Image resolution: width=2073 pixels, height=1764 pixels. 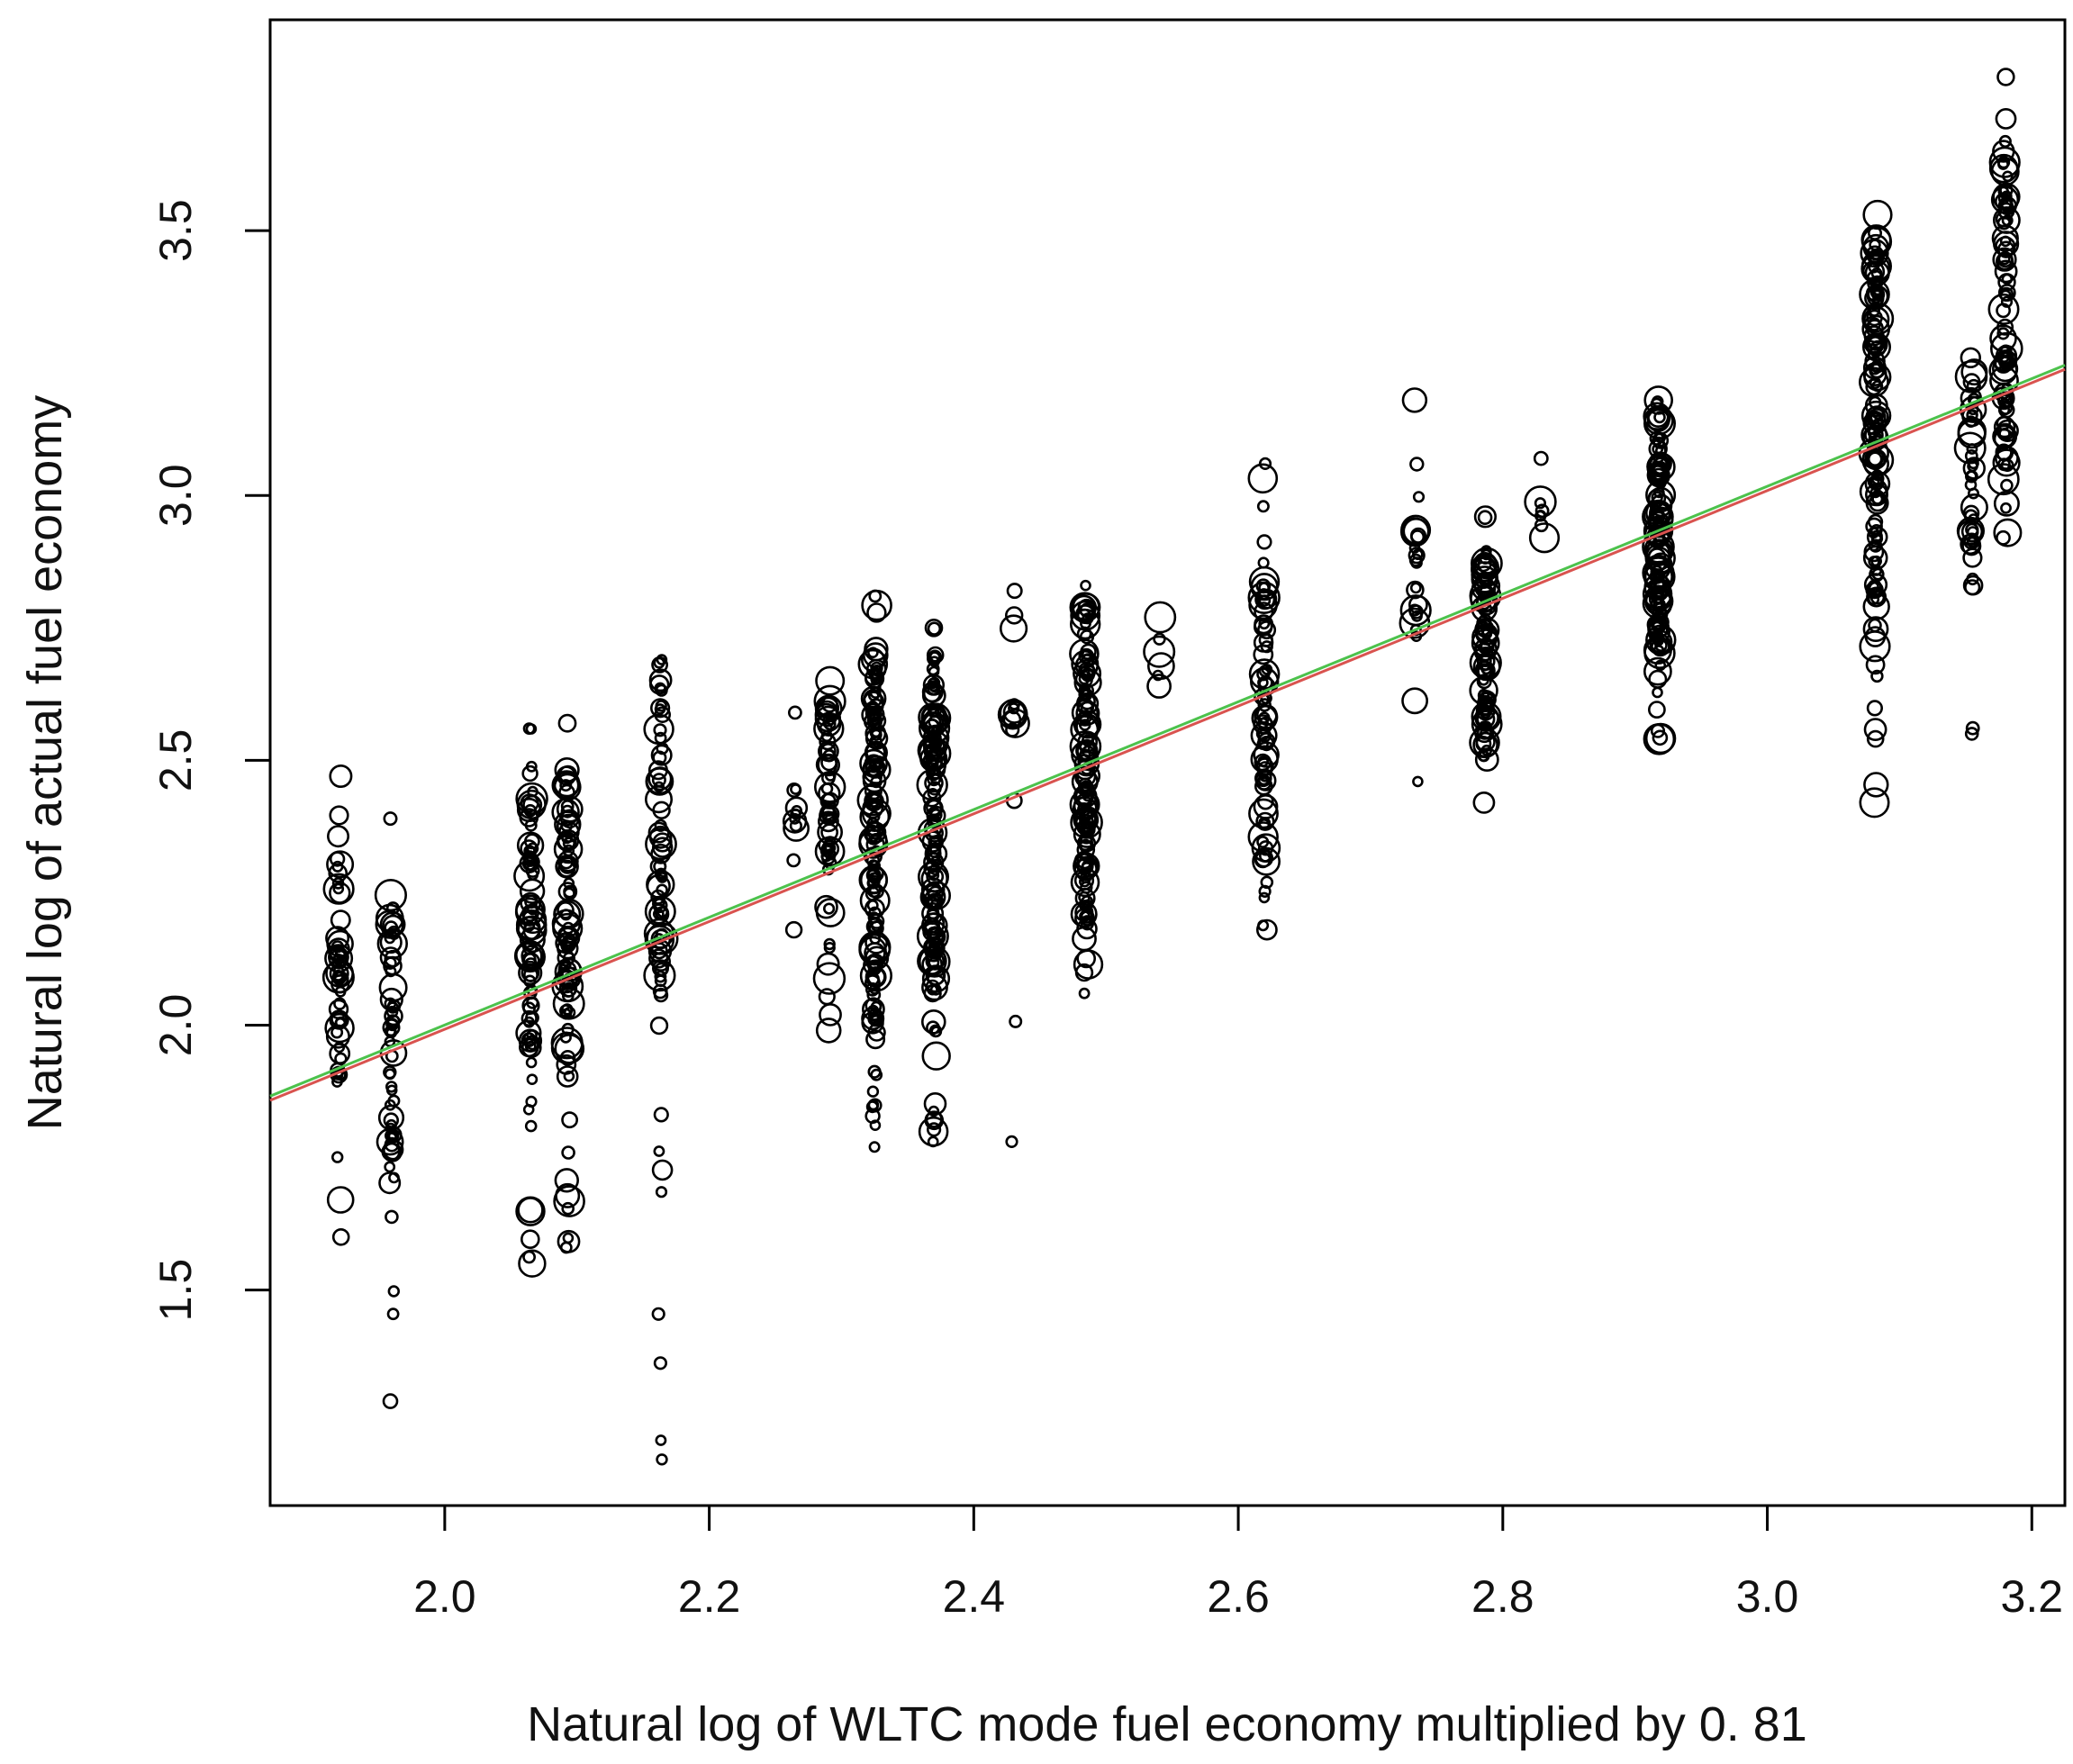 I want to click on x-tick-label: 3.2, so click(x=2032, y=1596).